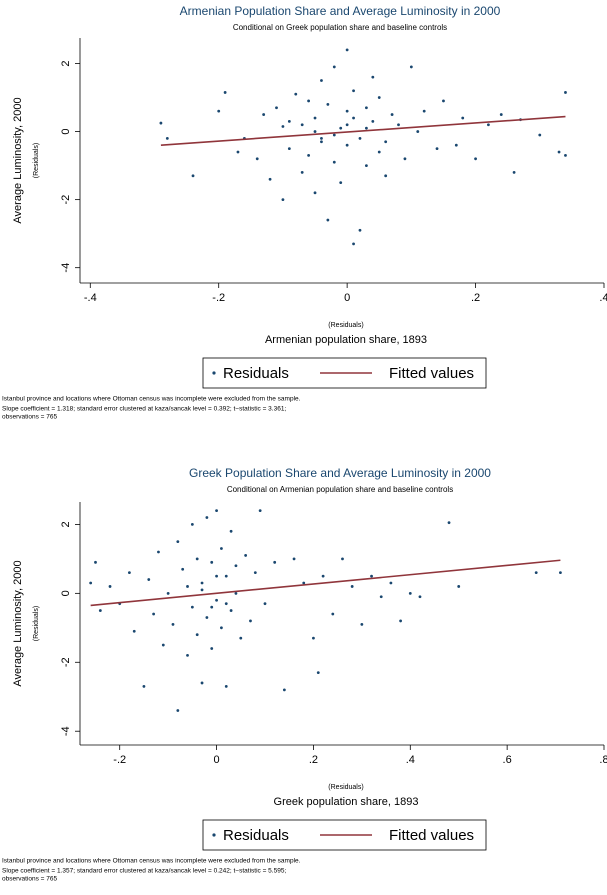 The image size is (607, 895). I want to click on fitted-line, so click(363, 130).